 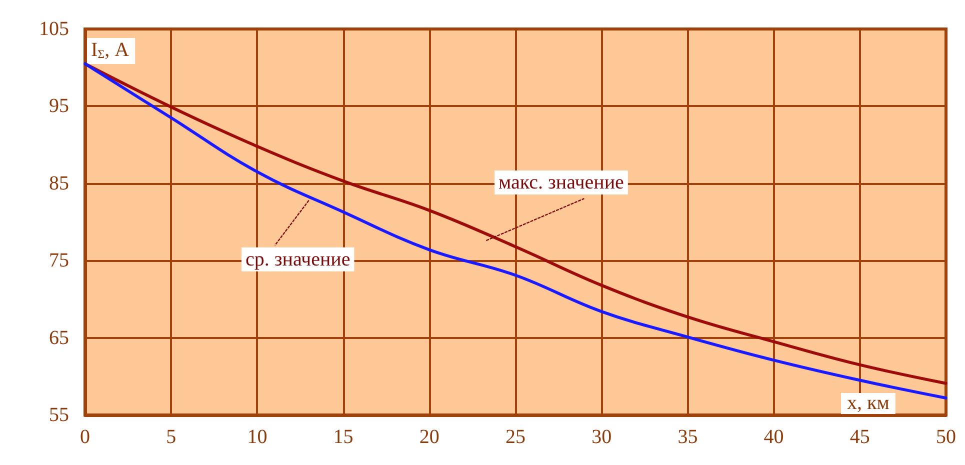 I want to click on annotation: макс. значение, so click(x=561, y=183).